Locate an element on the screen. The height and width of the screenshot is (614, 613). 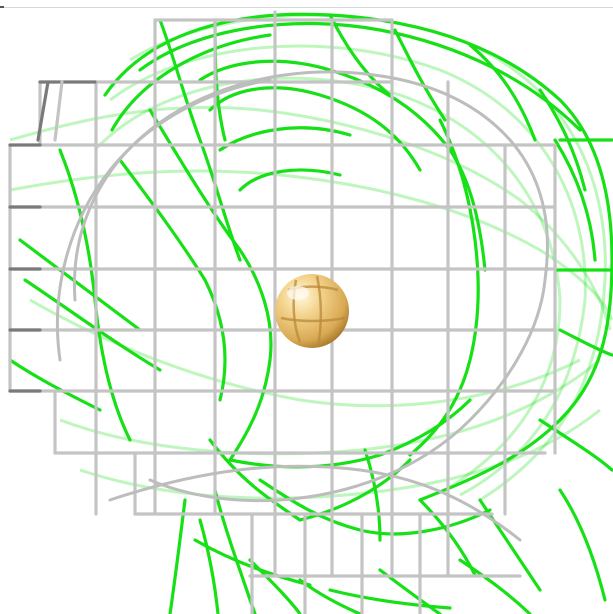
viewport-top-border is located at coordinates (306, 7).